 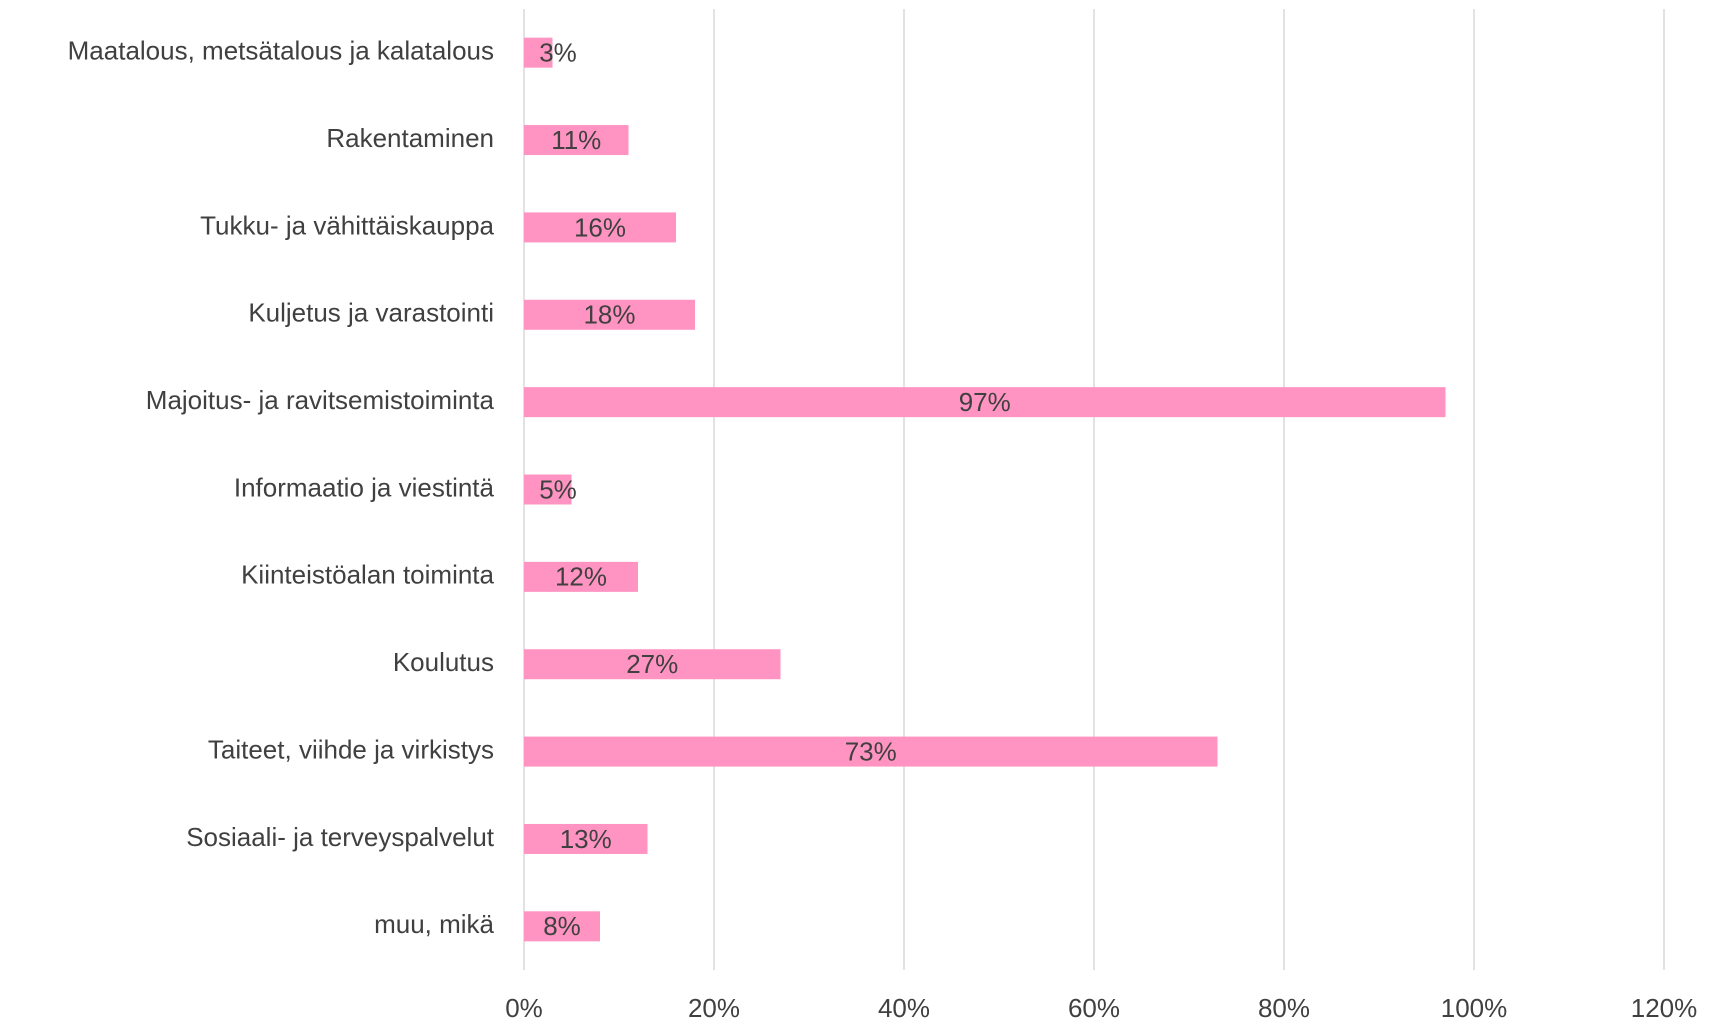 What do you see at coordinates (558, 489) in the screenshot?
I see `data-label: 5%` at bounding box center [558, 489].